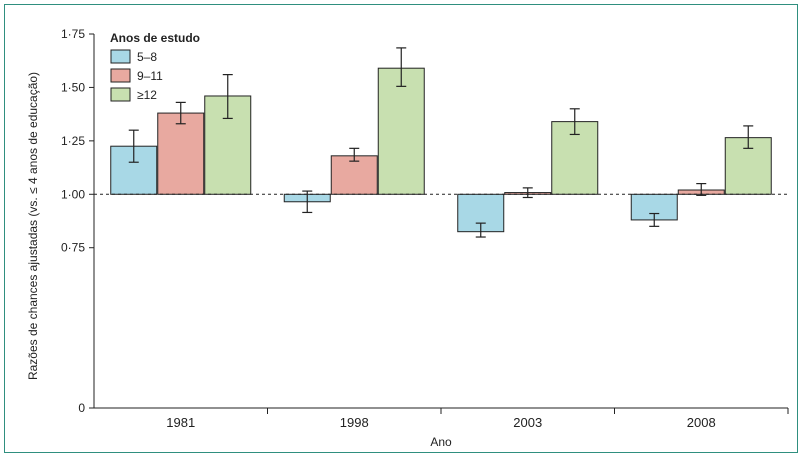 This screenshot has width=804, height=459. Describe the element at coordinates (155, 66) in the screenshot. I see `legend: Anos de estudo 5–8 9–11 ≥12` at that location.